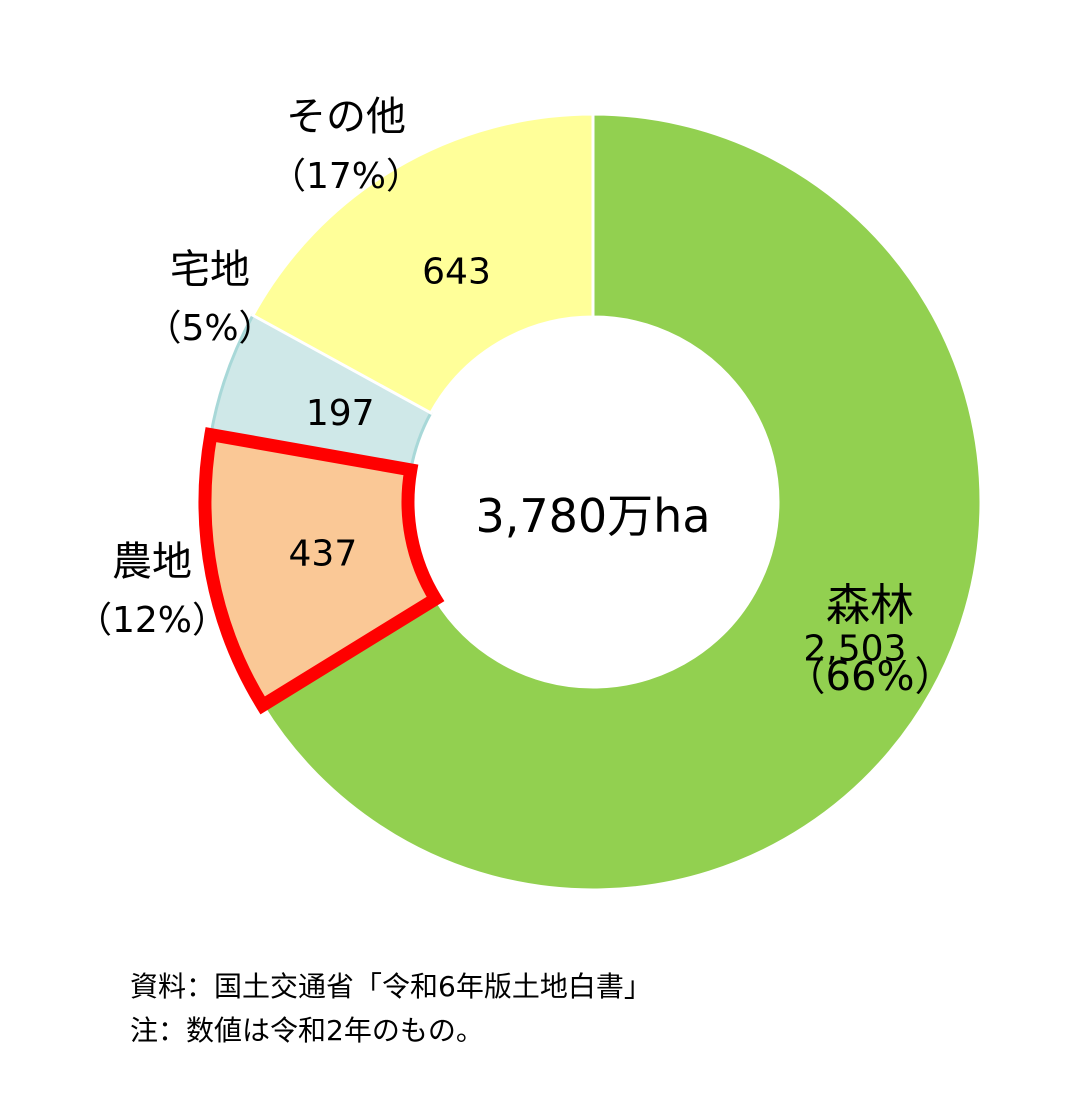 The image size is (1078, 1120). Describe the element at coordinates (592, 516) in the screenshot. I see `center-label: 3,780万ha` at that location.